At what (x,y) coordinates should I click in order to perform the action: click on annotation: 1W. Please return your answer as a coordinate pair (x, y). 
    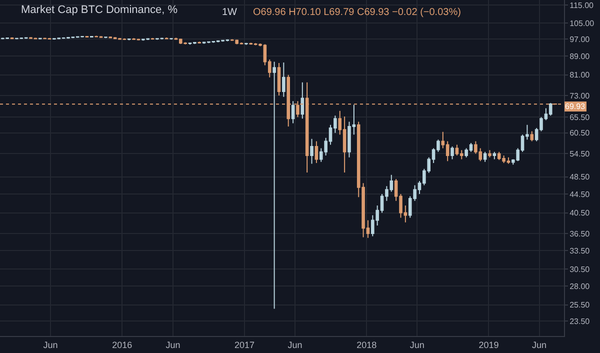
    Looking at the image, I should click on (230, 12).